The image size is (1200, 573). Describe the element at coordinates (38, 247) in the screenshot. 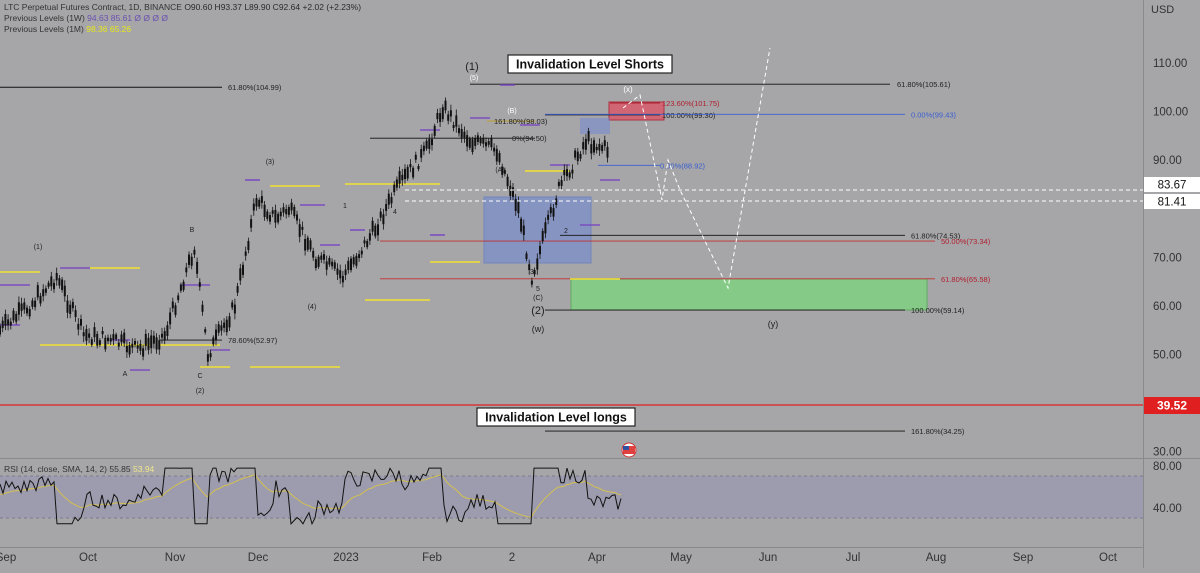

I see `wave-label: (1)` at that location.